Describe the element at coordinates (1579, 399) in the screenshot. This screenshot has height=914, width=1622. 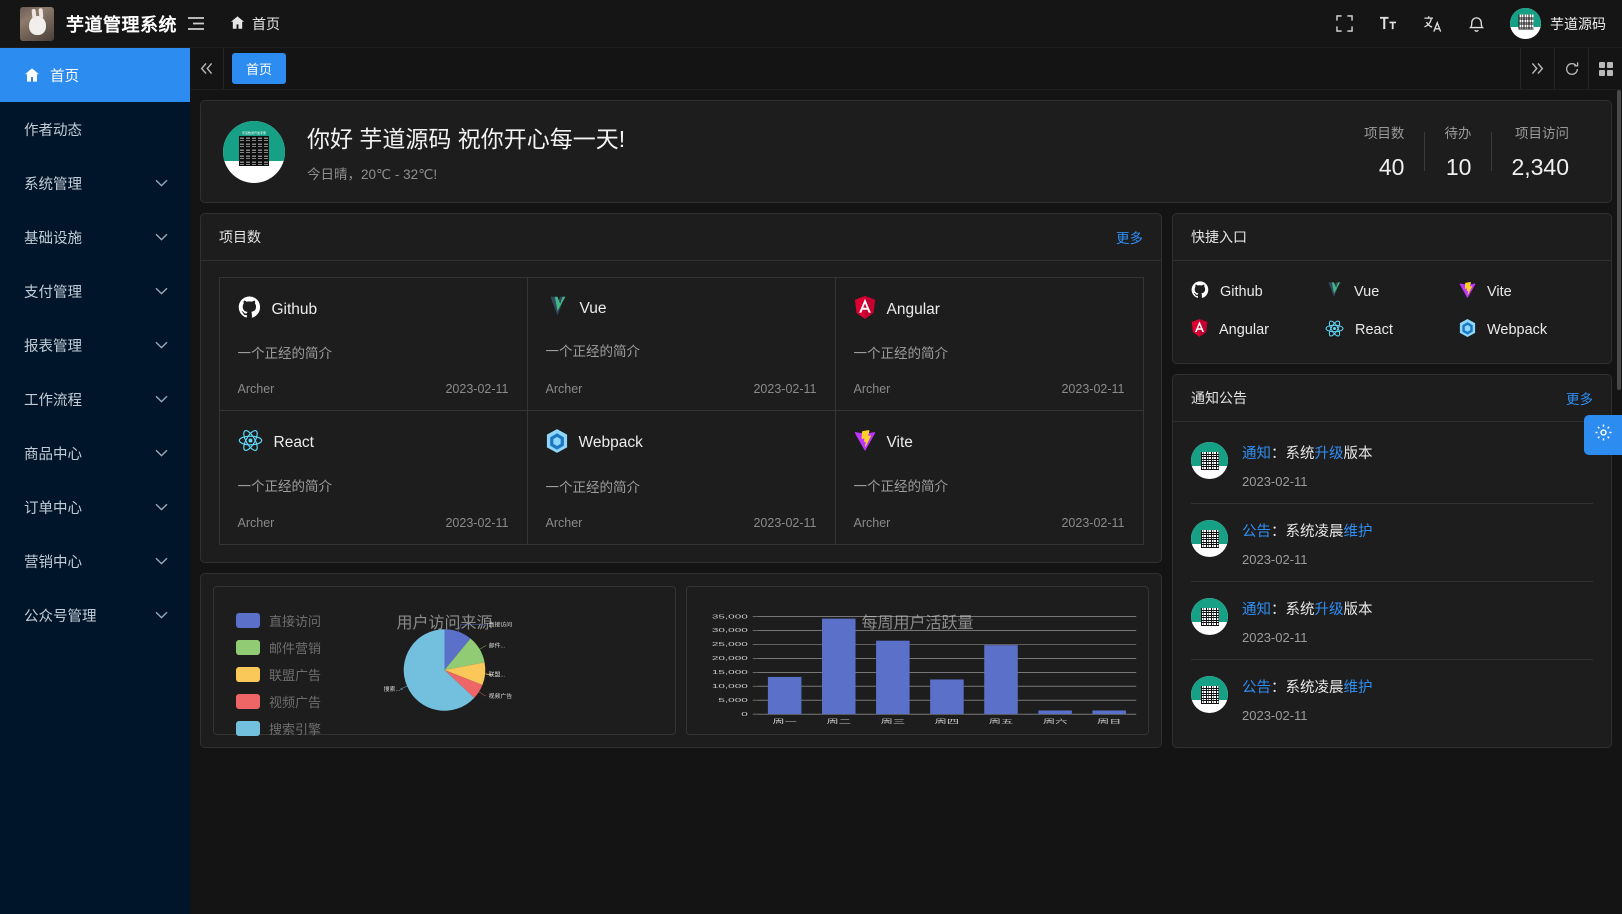
I see `notices-more-link: 更多` at that location.